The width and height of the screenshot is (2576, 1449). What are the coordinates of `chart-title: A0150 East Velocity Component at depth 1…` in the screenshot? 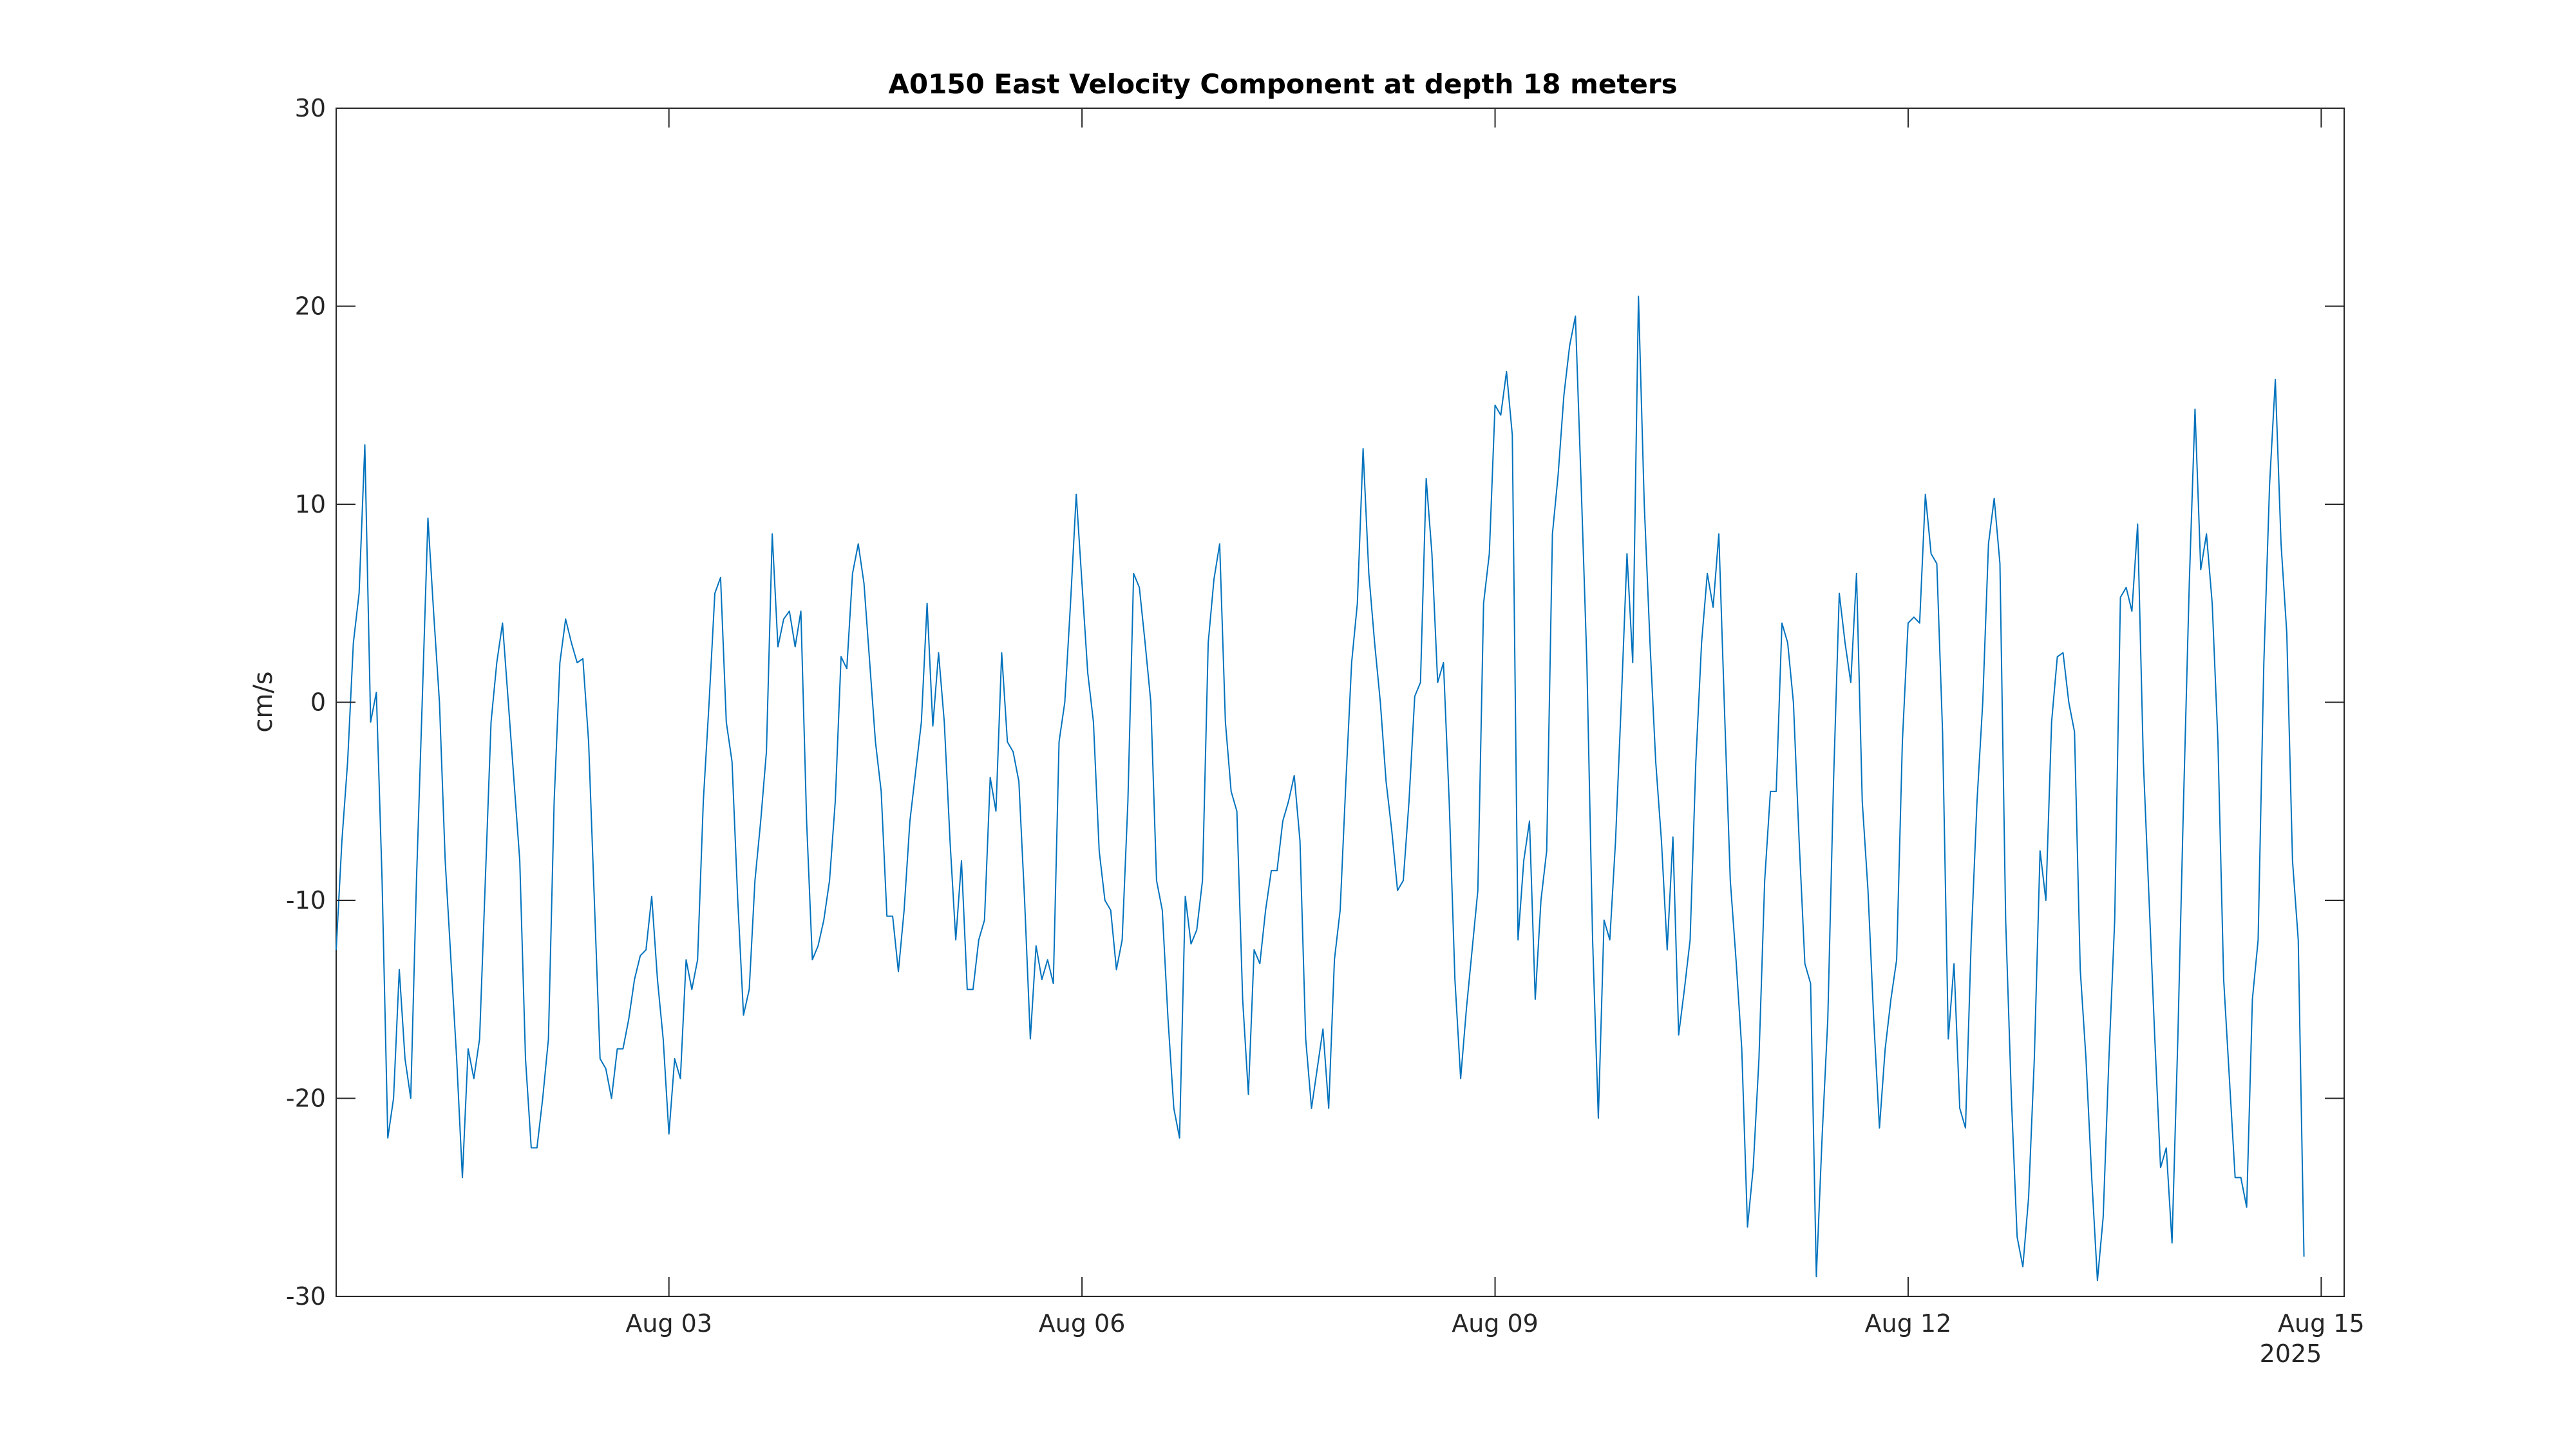 It's located at (1283, 84).